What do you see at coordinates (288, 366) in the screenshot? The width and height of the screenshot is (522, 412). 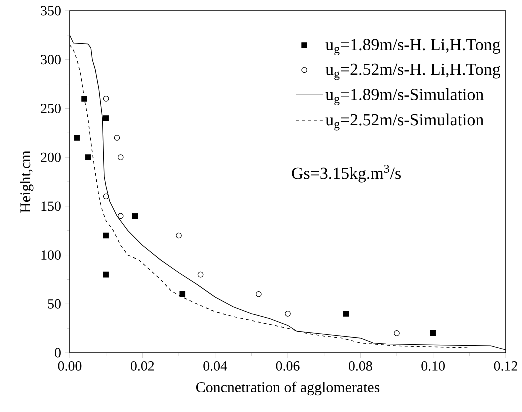 I see `x-tick-label: 0.06` at bounding box center [288, 366].